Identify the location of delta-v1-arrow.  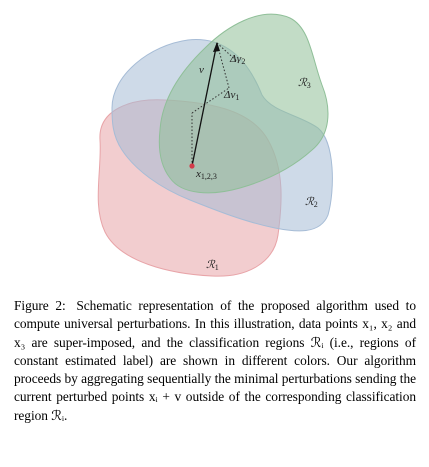
(210, 100).